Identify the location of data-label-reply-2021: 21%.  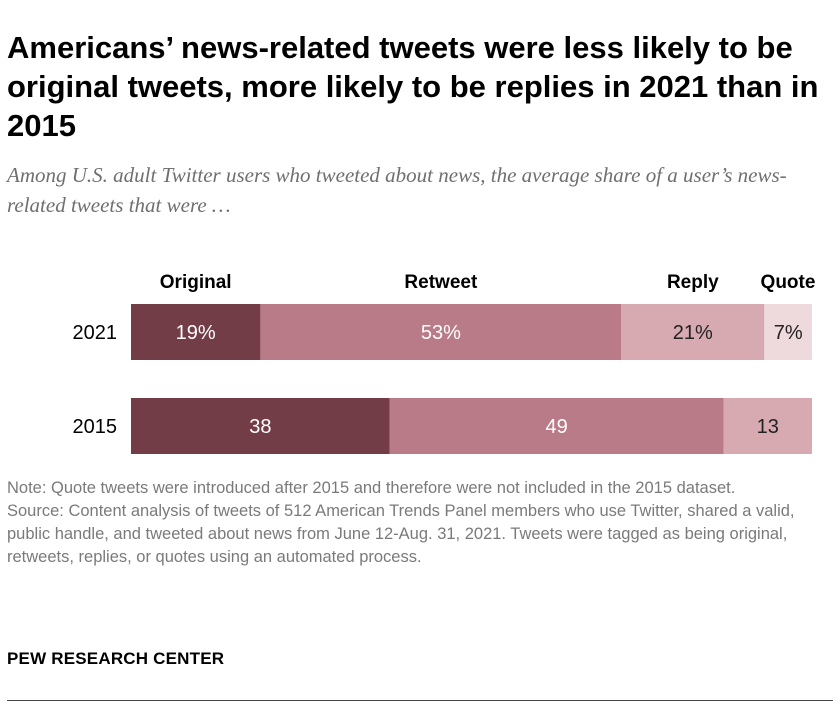
(693, 333).